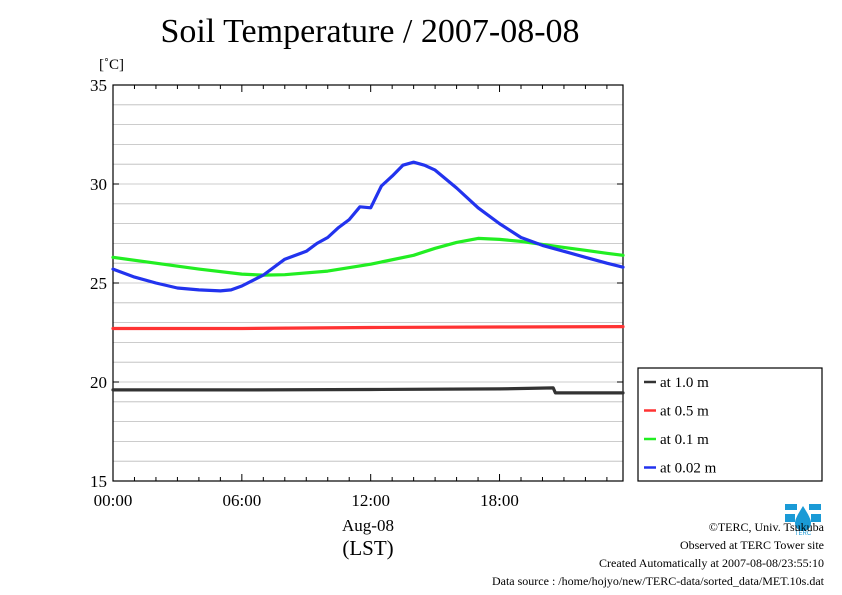  Describe the element at coordinates (98, 283) in the screenshot. I see `y-tick-label: 25` at that location.